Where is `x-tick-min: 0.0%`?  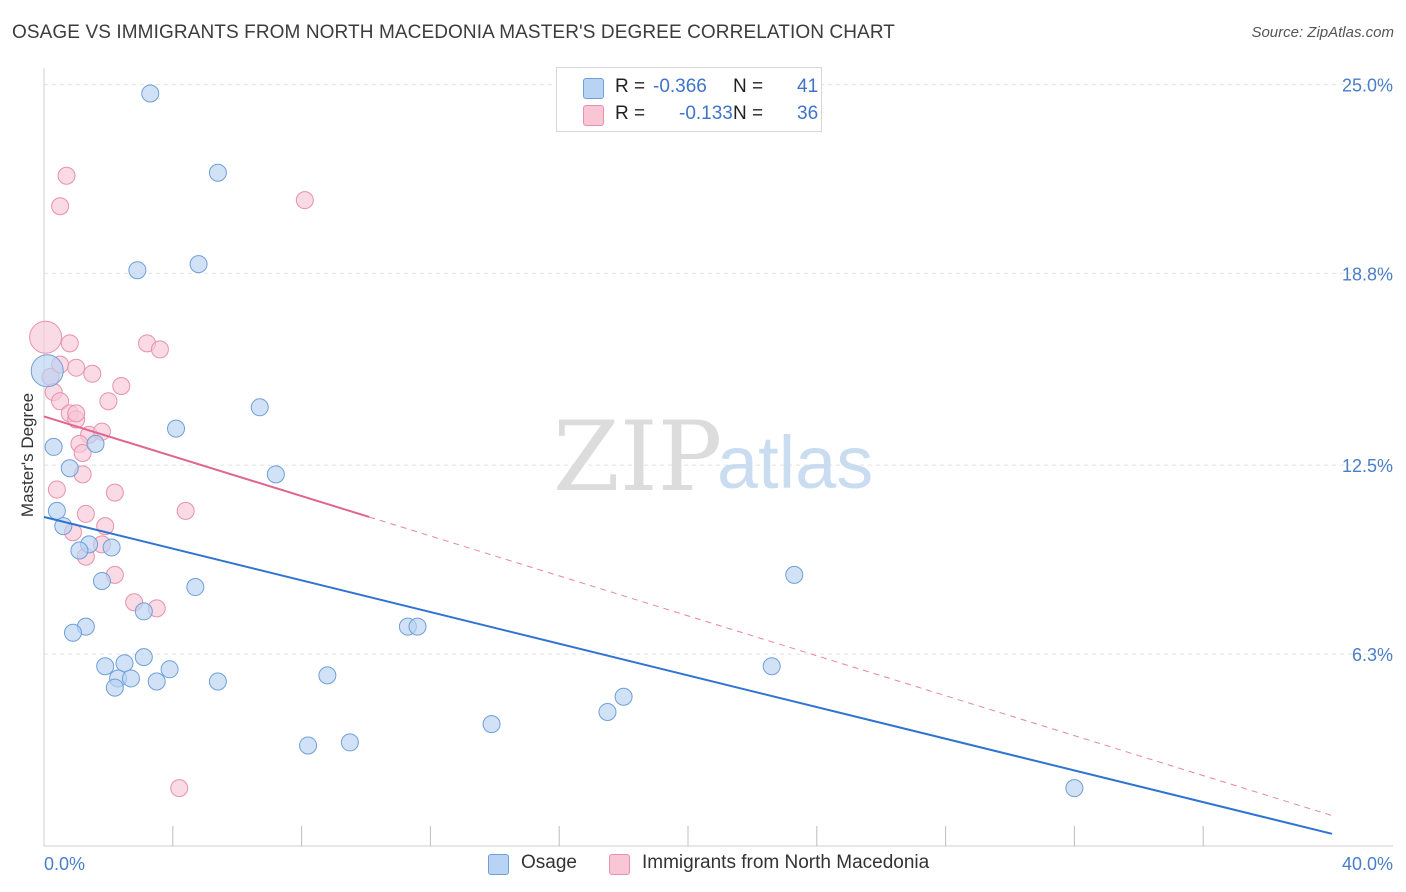 x-tick-min: 0.0% is located at coordinates (64, 864).